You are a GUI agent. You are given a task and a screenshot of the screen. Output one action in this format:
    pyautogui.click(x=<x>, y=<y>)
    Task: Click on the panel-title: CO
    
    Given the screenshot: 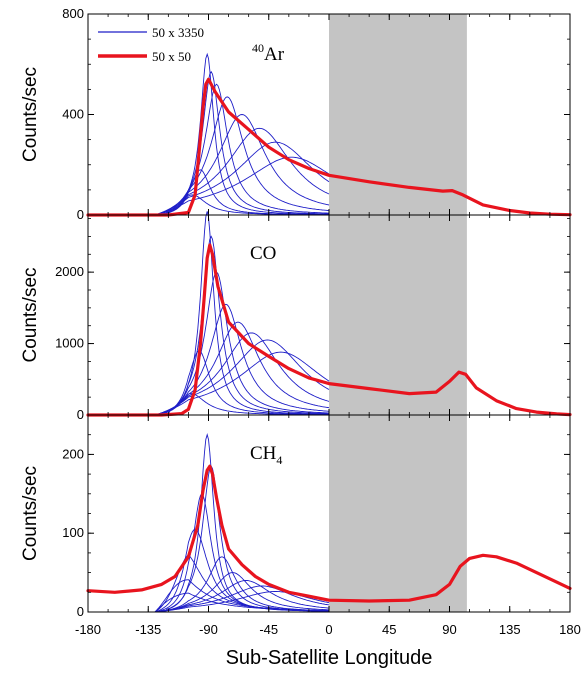 What is the action you would take?
    pyautogui.click(x=263, y=253)
    